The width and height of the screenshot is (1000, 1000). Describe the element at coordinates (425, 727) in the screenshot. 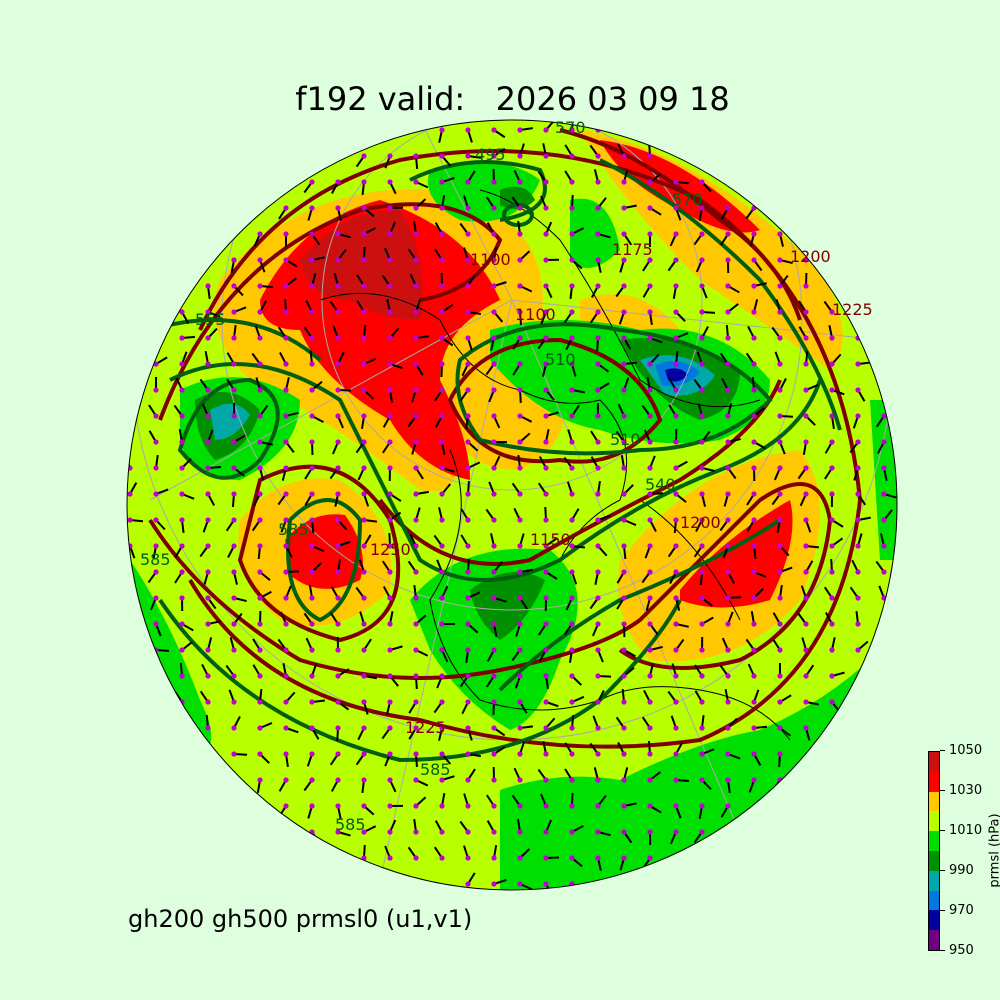

I see `gh200-label: 1225` at that location.